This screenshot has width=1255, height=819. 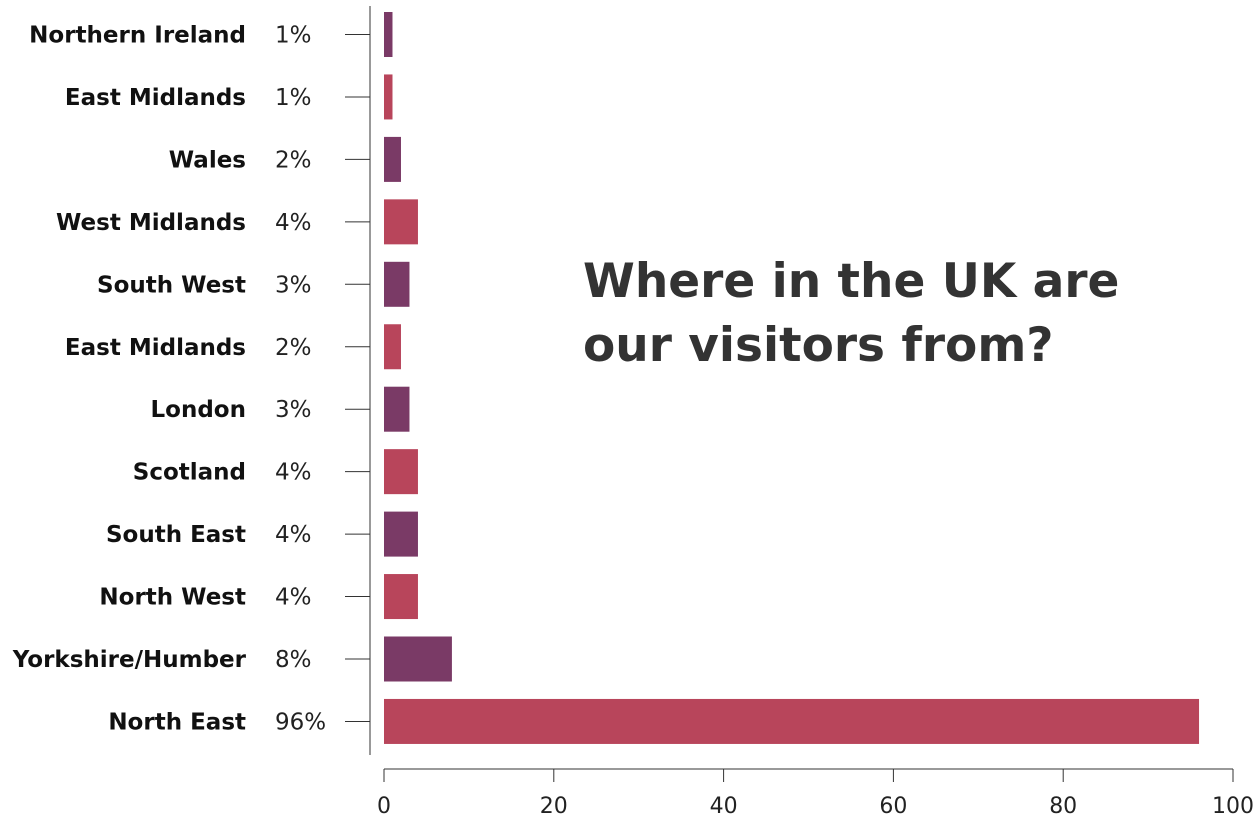 What do you see at coordinates (137, 36) in the screenshot?
I see `category-label: Northern Ireland` at bounding box center [137, 36].